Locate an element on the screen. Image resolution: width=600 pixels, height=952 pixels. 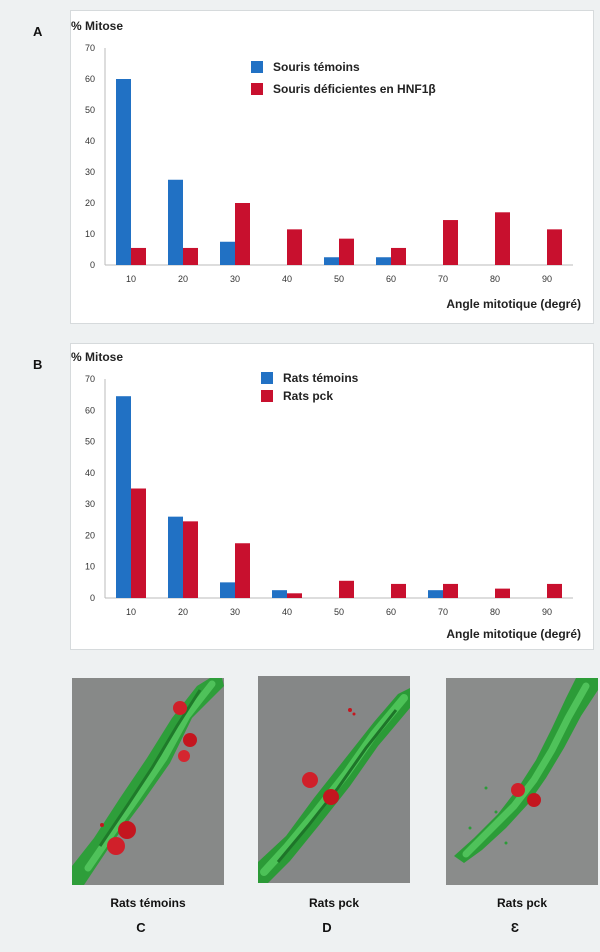
micrograph-d is located at coordinates (334, 779).